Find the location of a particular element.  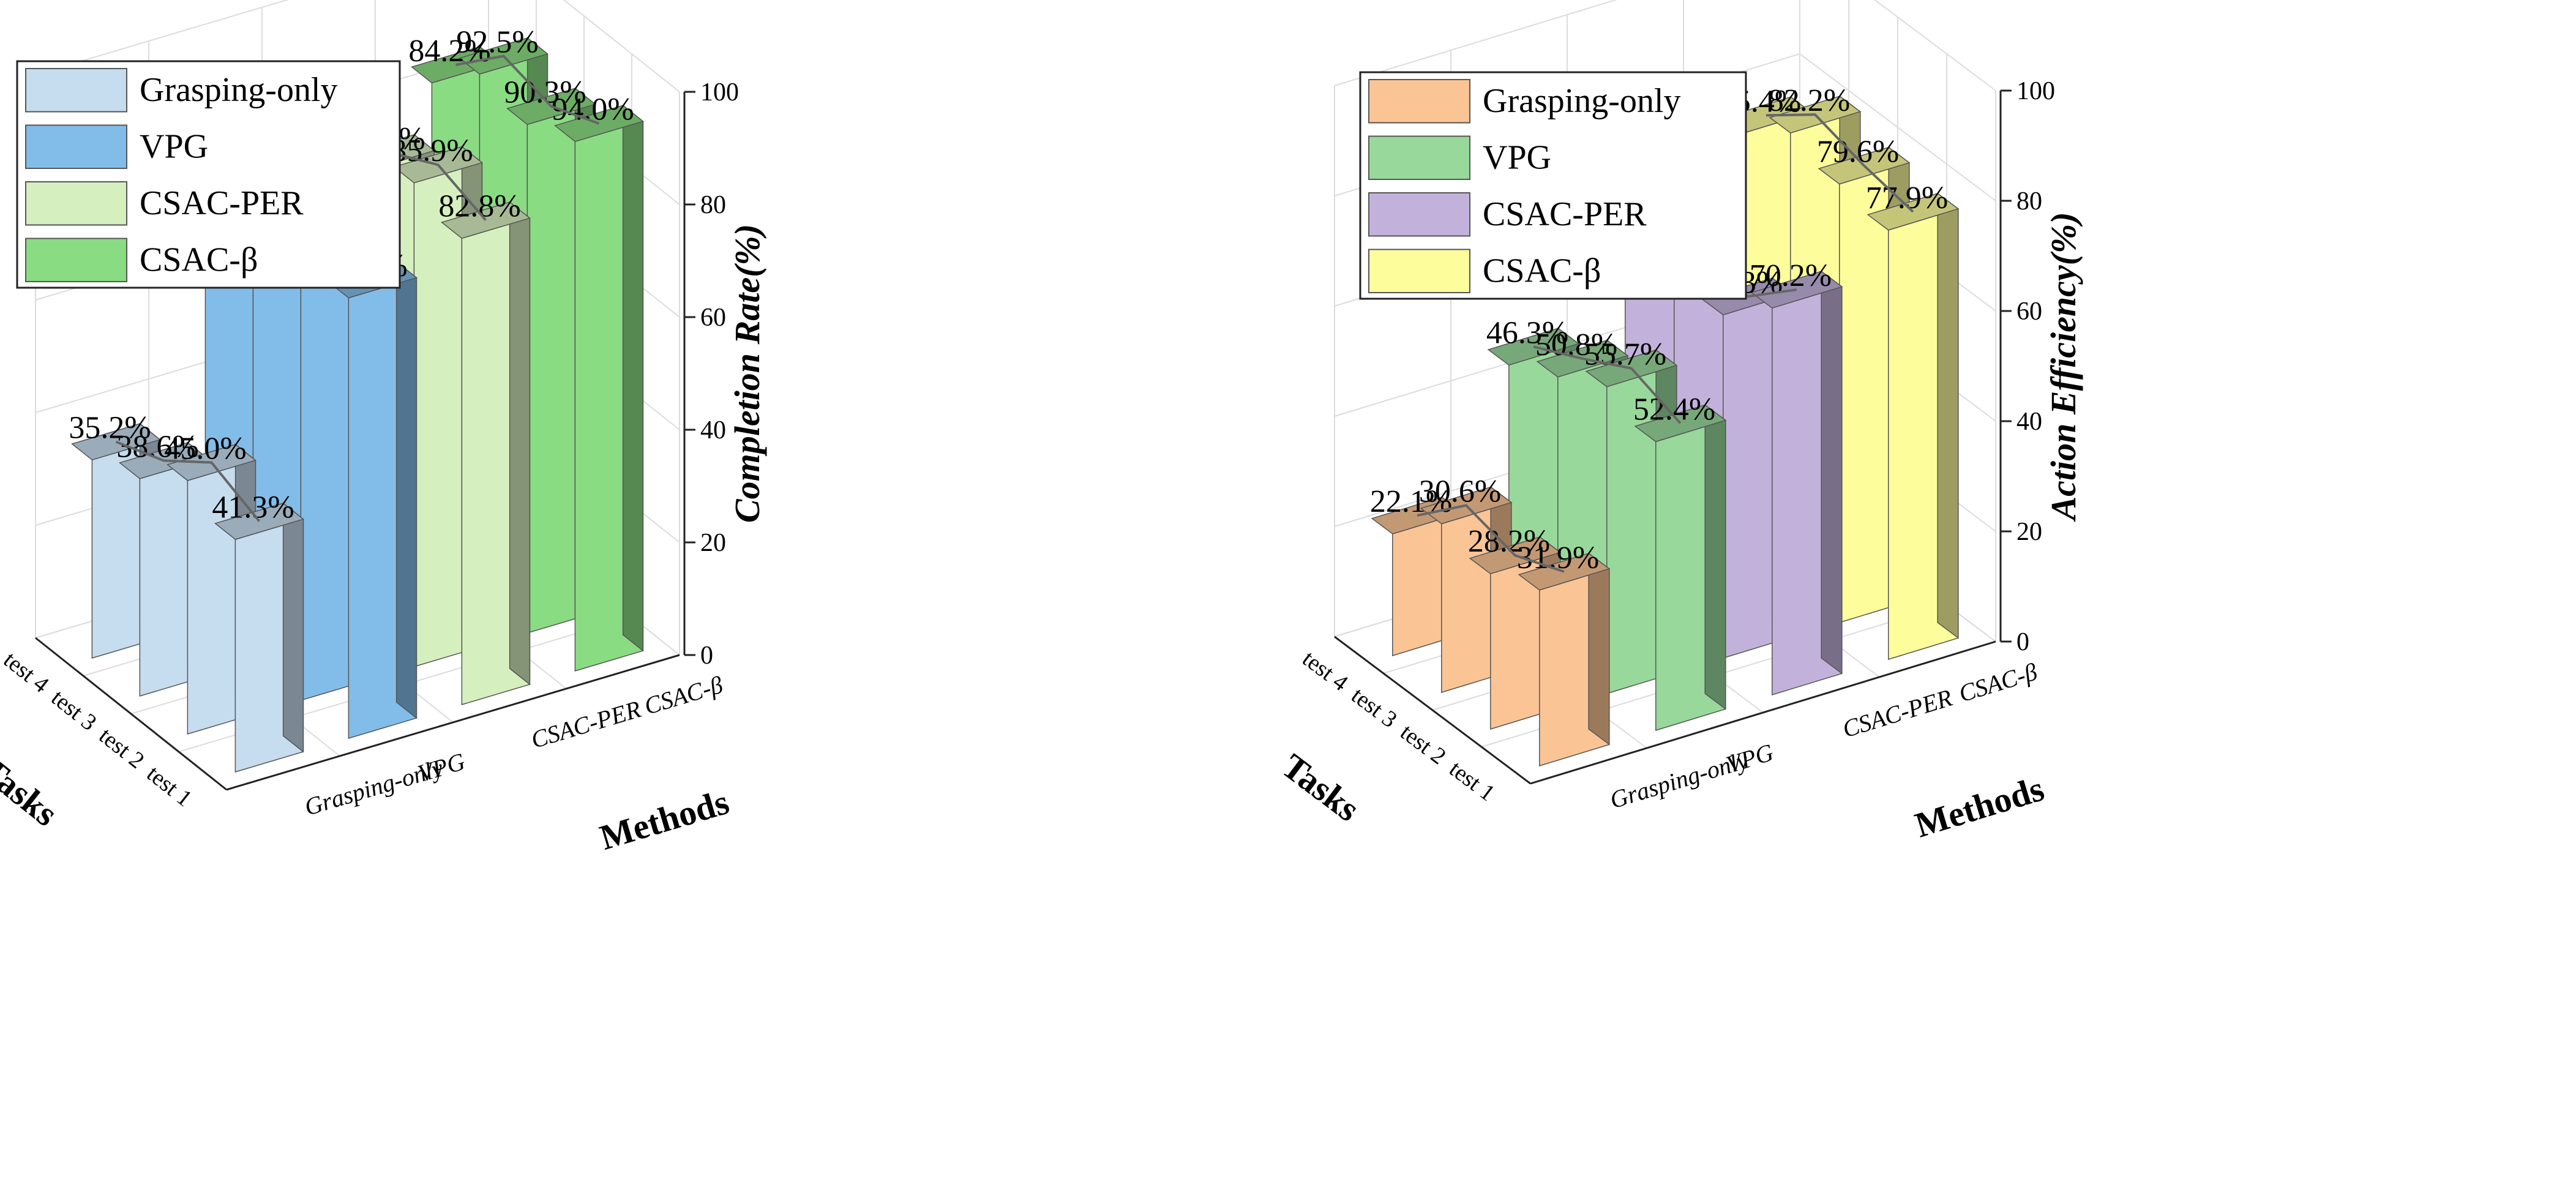

value-label: 82.2% is located at coordinates (1809, 100).